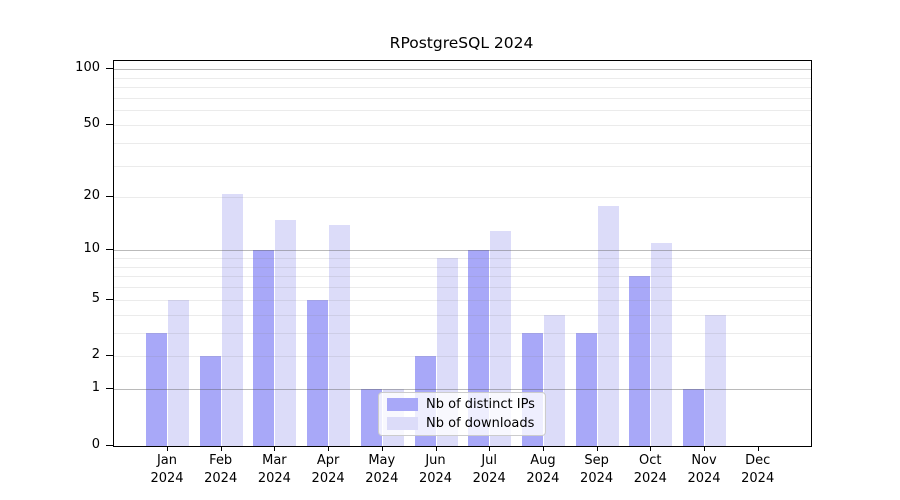 Image resolution: width=900 pixels, height=500 pixels. Describe the element at coordinates (95, 355) in the screenshot. I see `y-tick-label: 2` at that location.